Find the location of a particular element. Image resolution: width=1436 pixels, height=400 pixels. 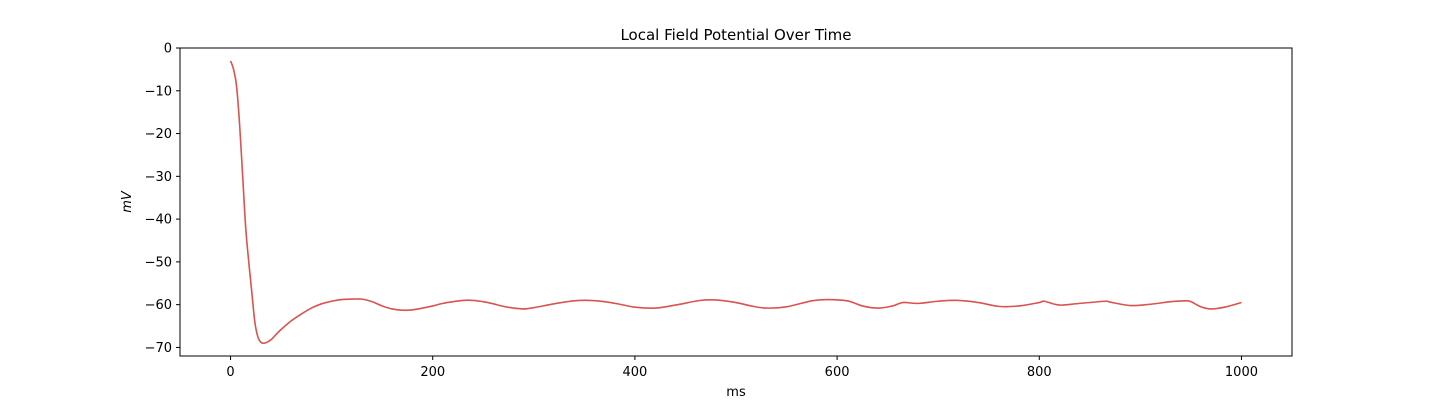

x-axis: 0 200 400 600 800 1000 is located at coordinates (742, 368).